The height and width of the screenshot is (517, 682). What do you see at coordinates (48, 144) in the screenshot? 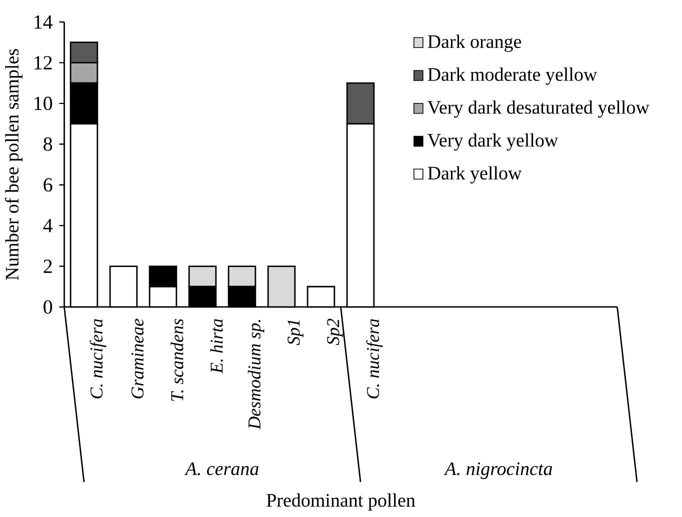
I see `y-tick-label: 8` at bounding box center [48, 144].